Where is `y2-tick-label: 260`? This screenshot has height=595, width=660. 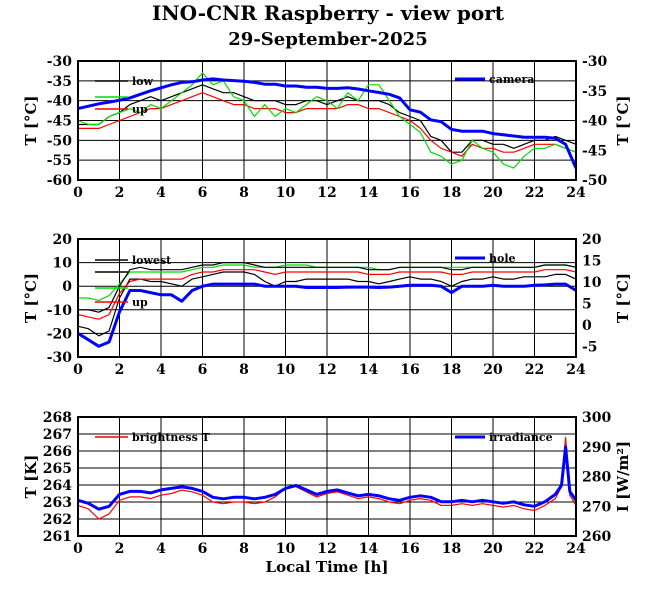 y2-tick-label: 260 is located at coordinates (596, 537).